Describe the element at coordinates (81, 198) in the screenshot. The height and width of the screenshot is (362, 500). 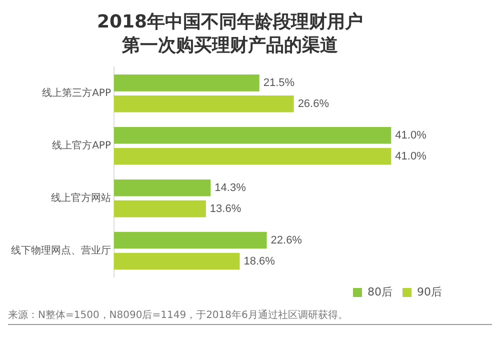
I see `y-tick-label: 线上官方网站` at that location.